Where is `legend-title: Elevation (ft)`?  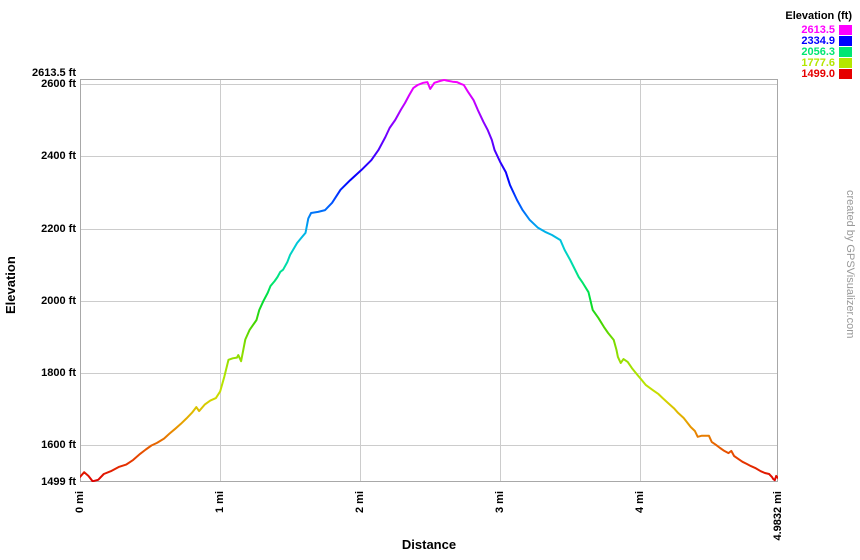
legend-title: Elevation (ft) is located at coordinates (818, 16).